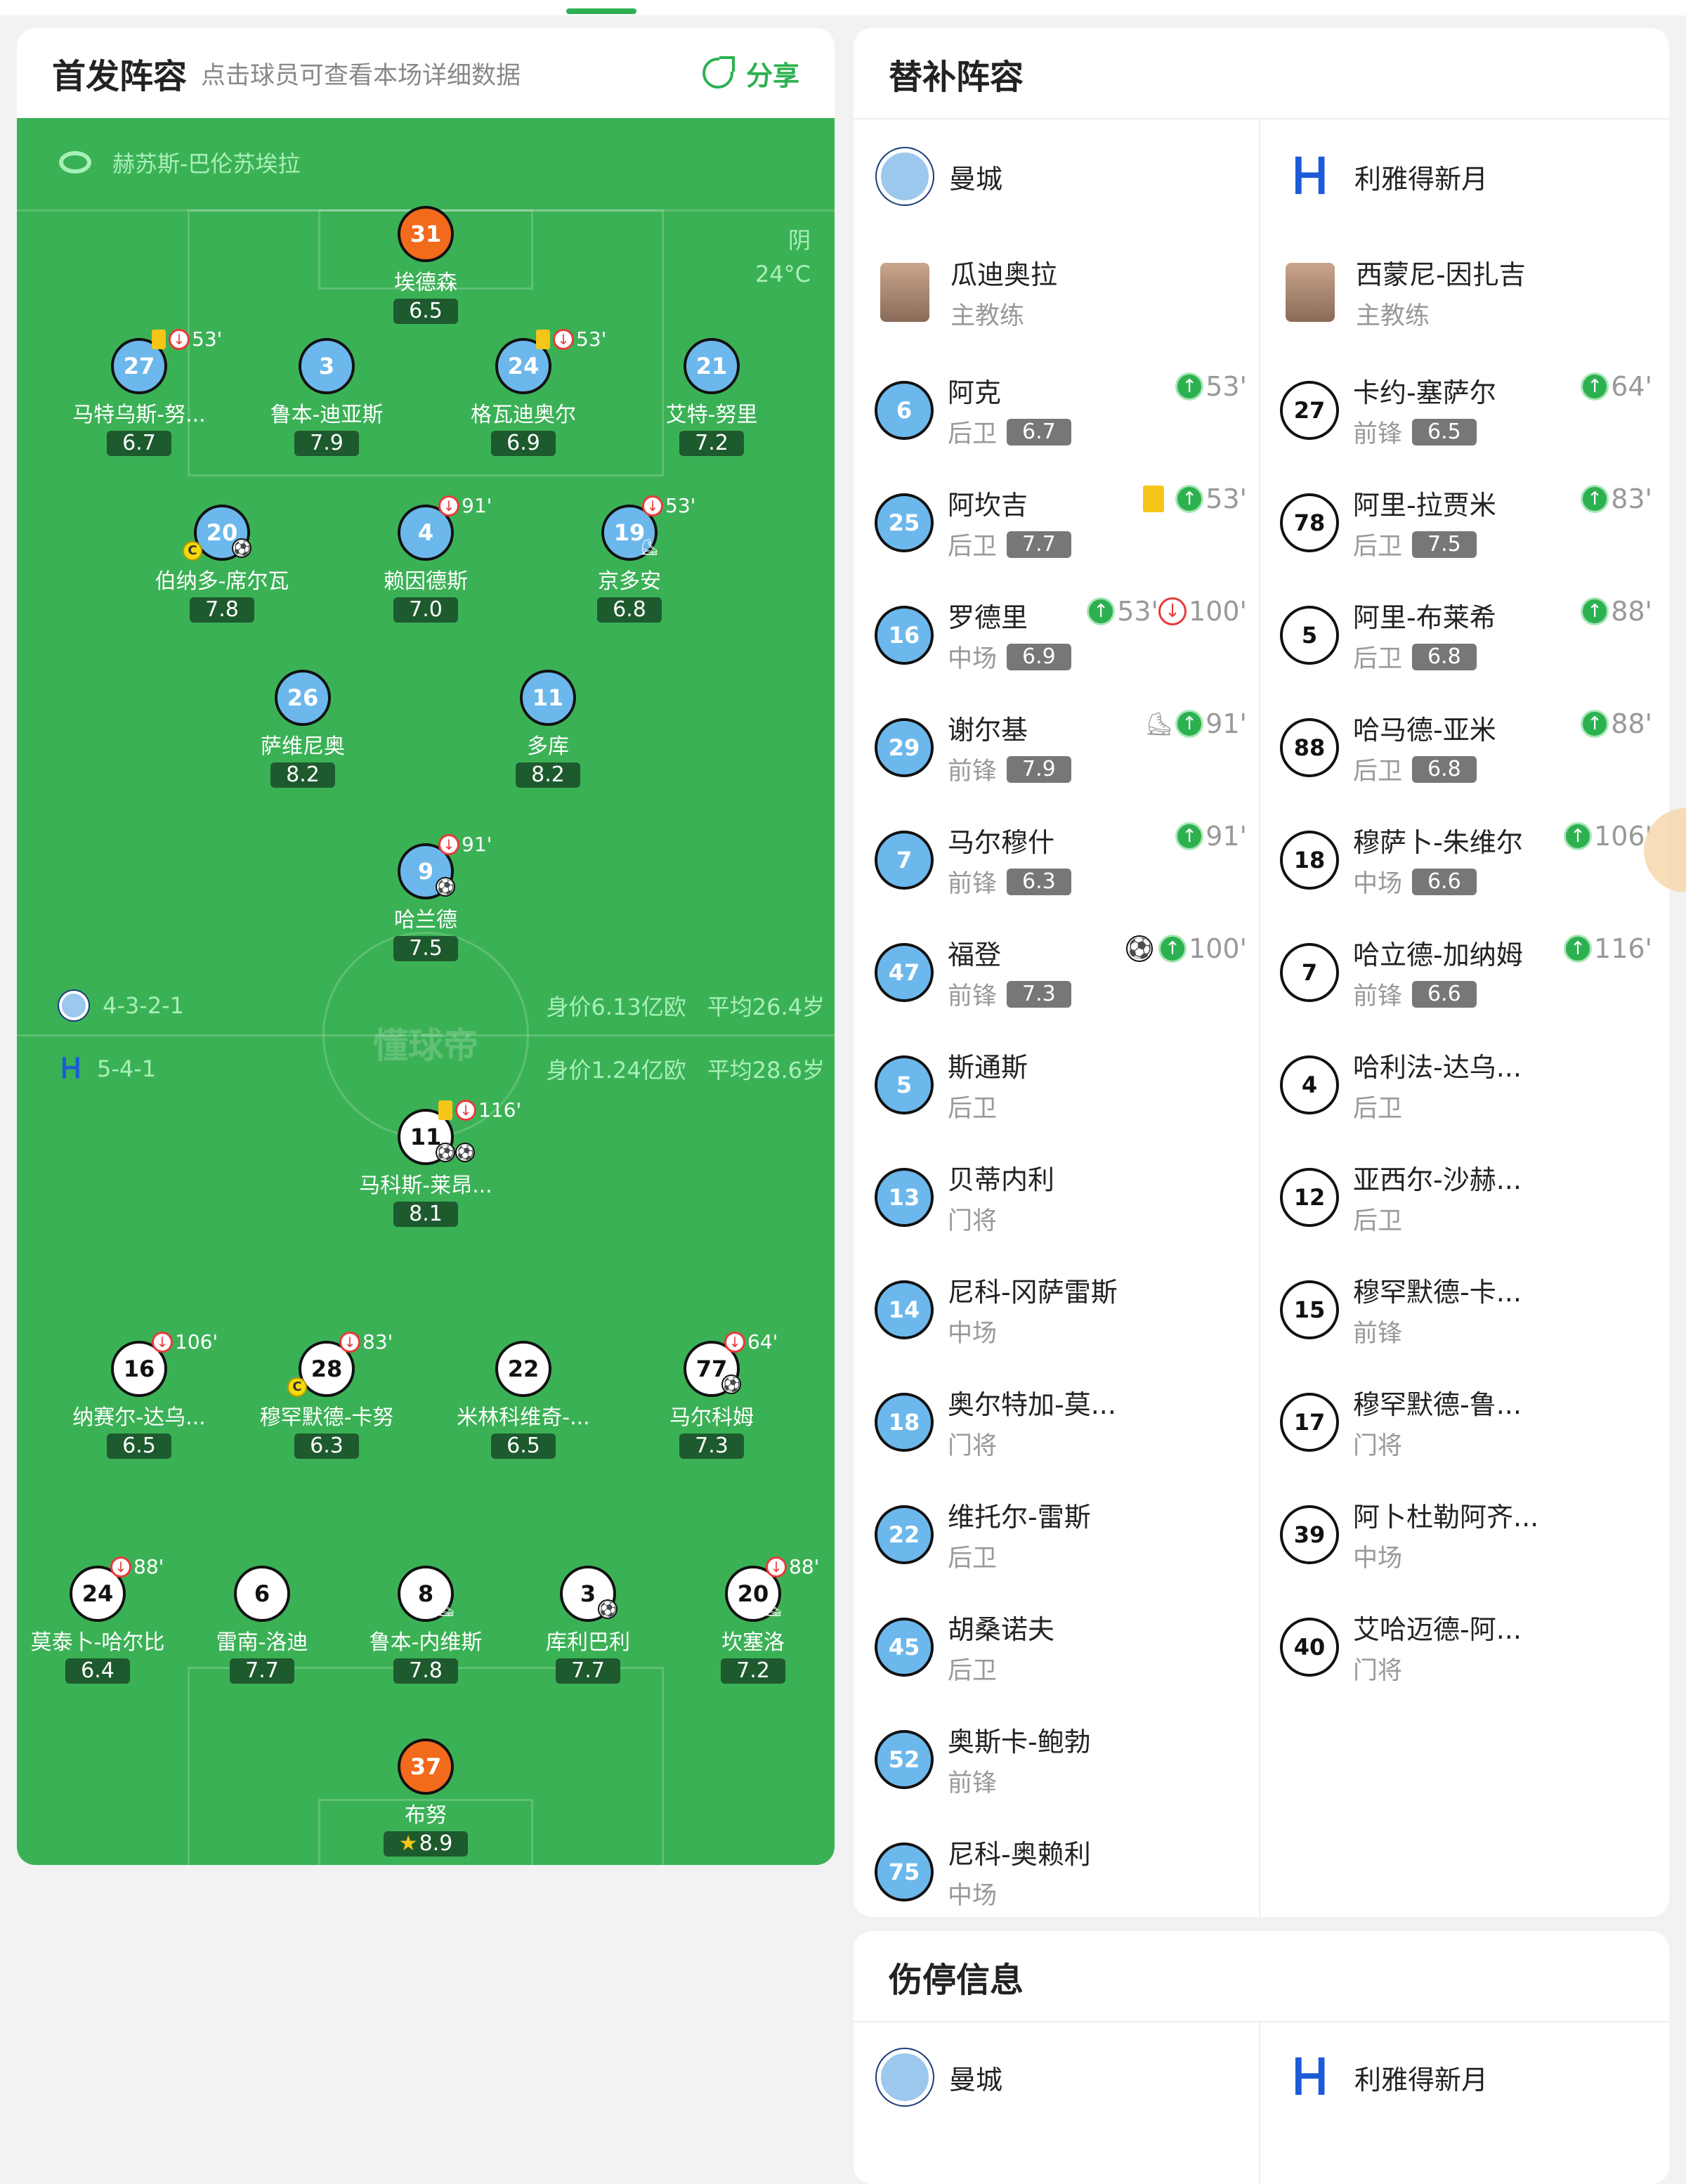 The height and width of the screenshot is (2184, 1686). What do you see at coordinates (222, 564) in the screenshot?
I see `player-marker: 20 ⚽ C 伯纳多-席尔瓦 7.8` at bounding box center [222, 564].